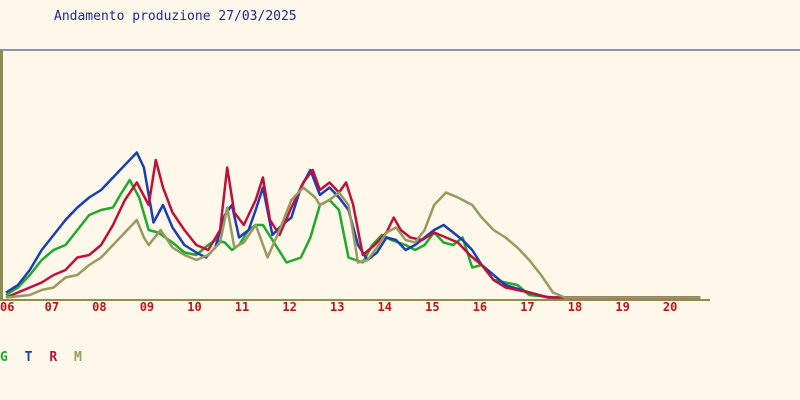  Describe the element at coordinates (45, 357) in the screenshot. I see `legend: G T R M` at that location.